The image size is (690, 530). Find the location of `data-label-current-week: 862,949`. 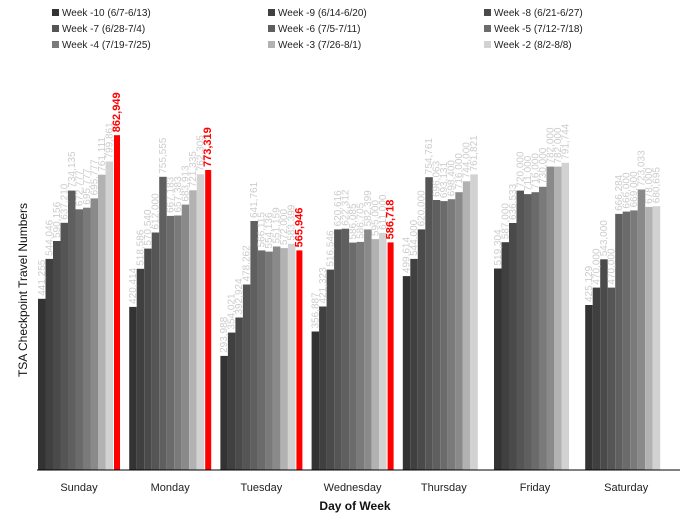

data-label-current-week: 862,949 is located at coordinates (117, 112).